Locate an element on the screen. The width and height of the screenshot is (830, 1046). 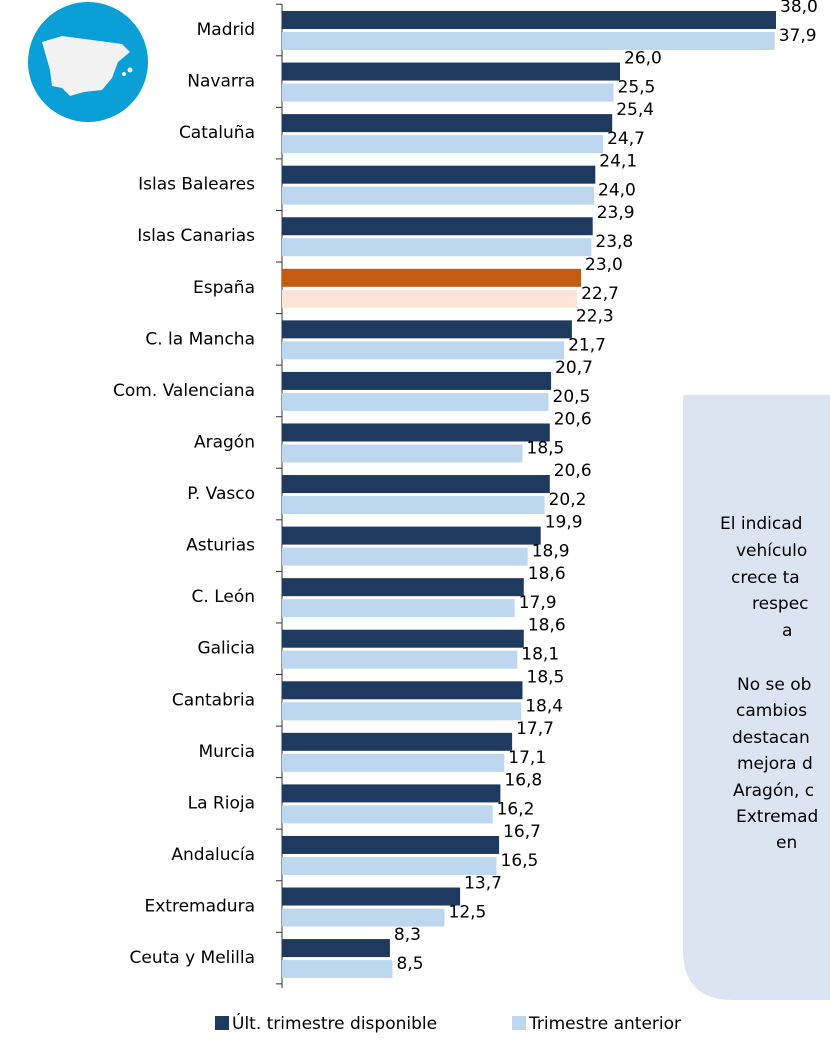
text-box is located at coordinates (756, 697).